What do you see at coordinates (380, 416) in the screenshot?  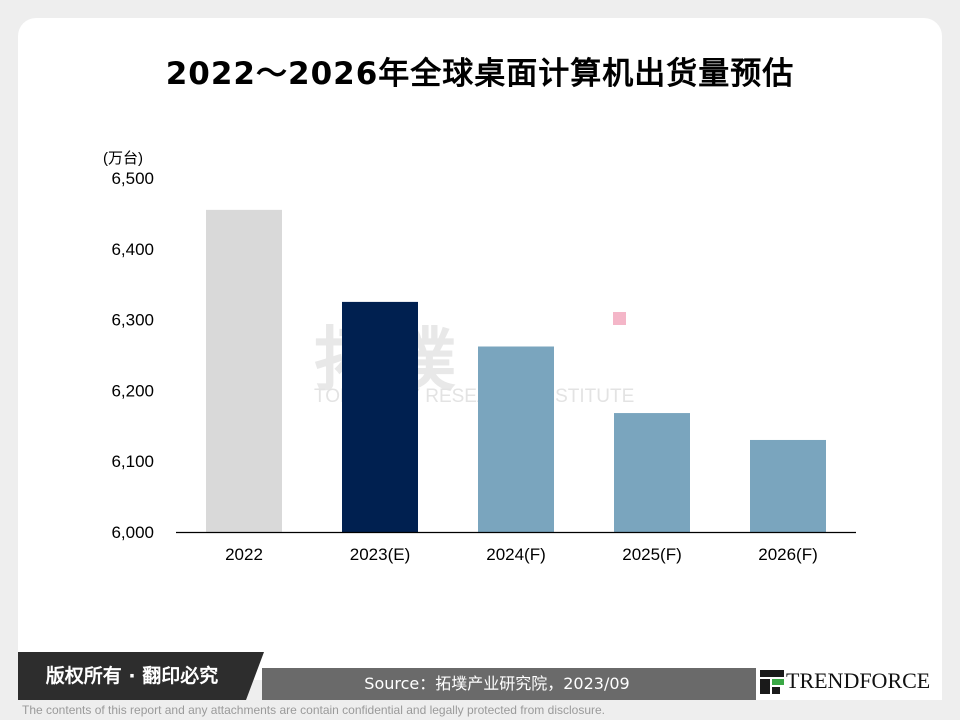 I see `bar-2023e` at bounding box center [380, 416].